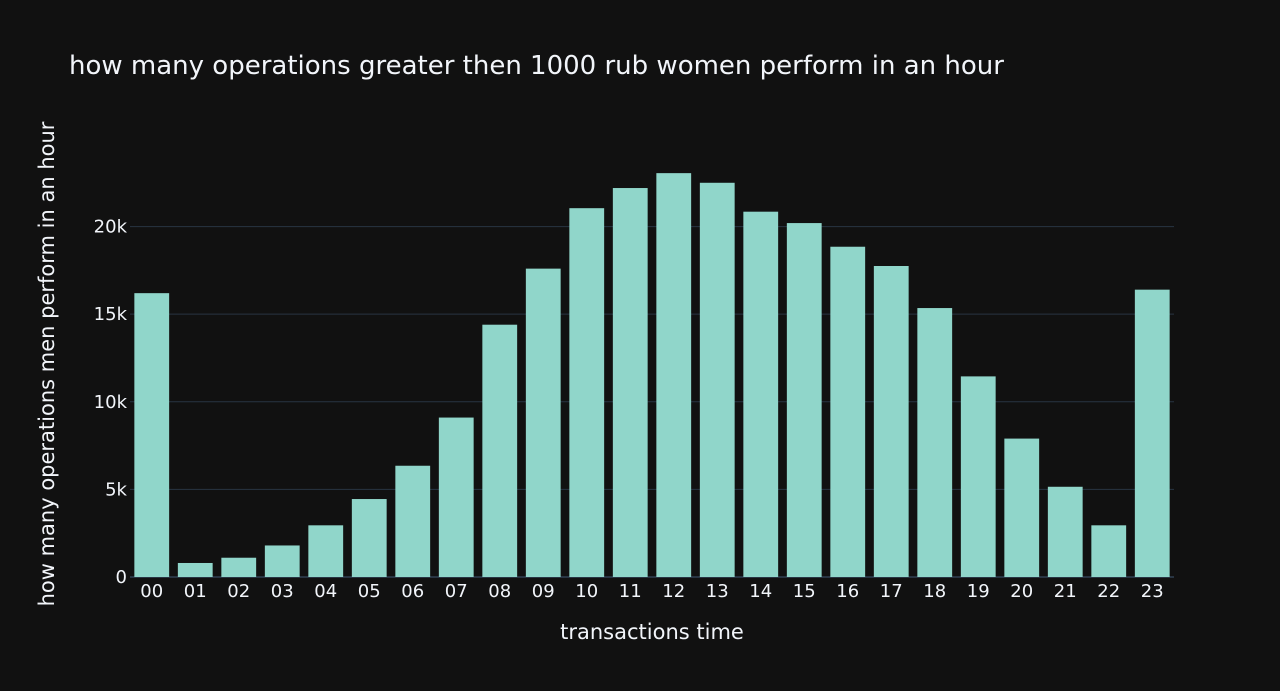  Describe the element at coordinates (195, 591) in the screenshot. I see `x-tick-label: 01` at that location.